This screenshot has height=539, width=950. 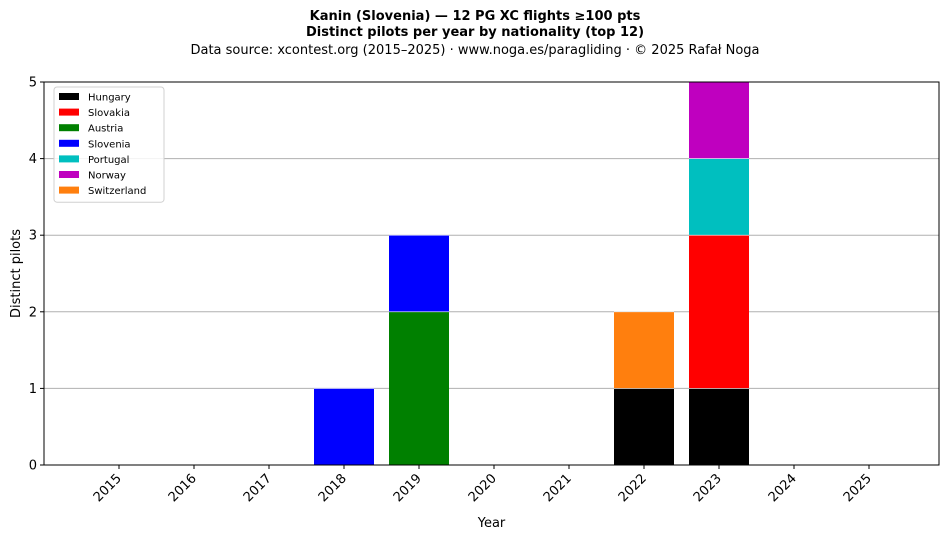 What do you see at coordinates (109, 113) in the screenshot?
I see `legend-label: Slovakia` at bounding box center [109, 113].